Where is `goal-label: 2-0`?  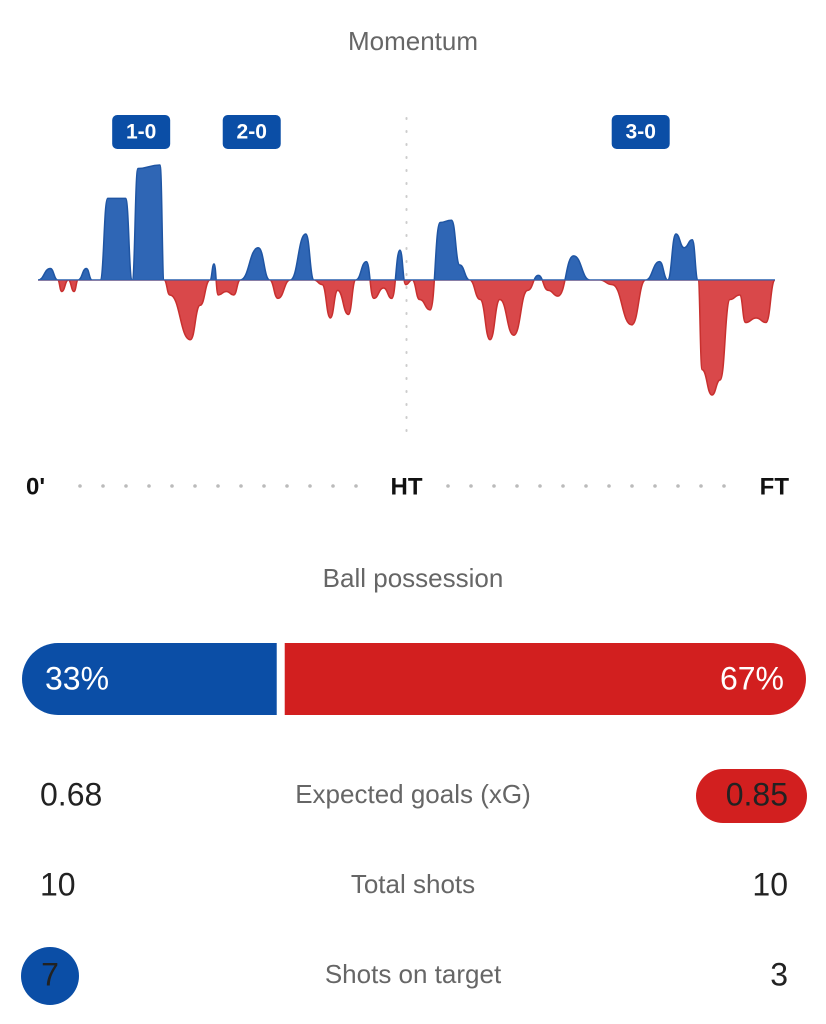 goal-label: 2-0 is located at coordinates (252, 132).